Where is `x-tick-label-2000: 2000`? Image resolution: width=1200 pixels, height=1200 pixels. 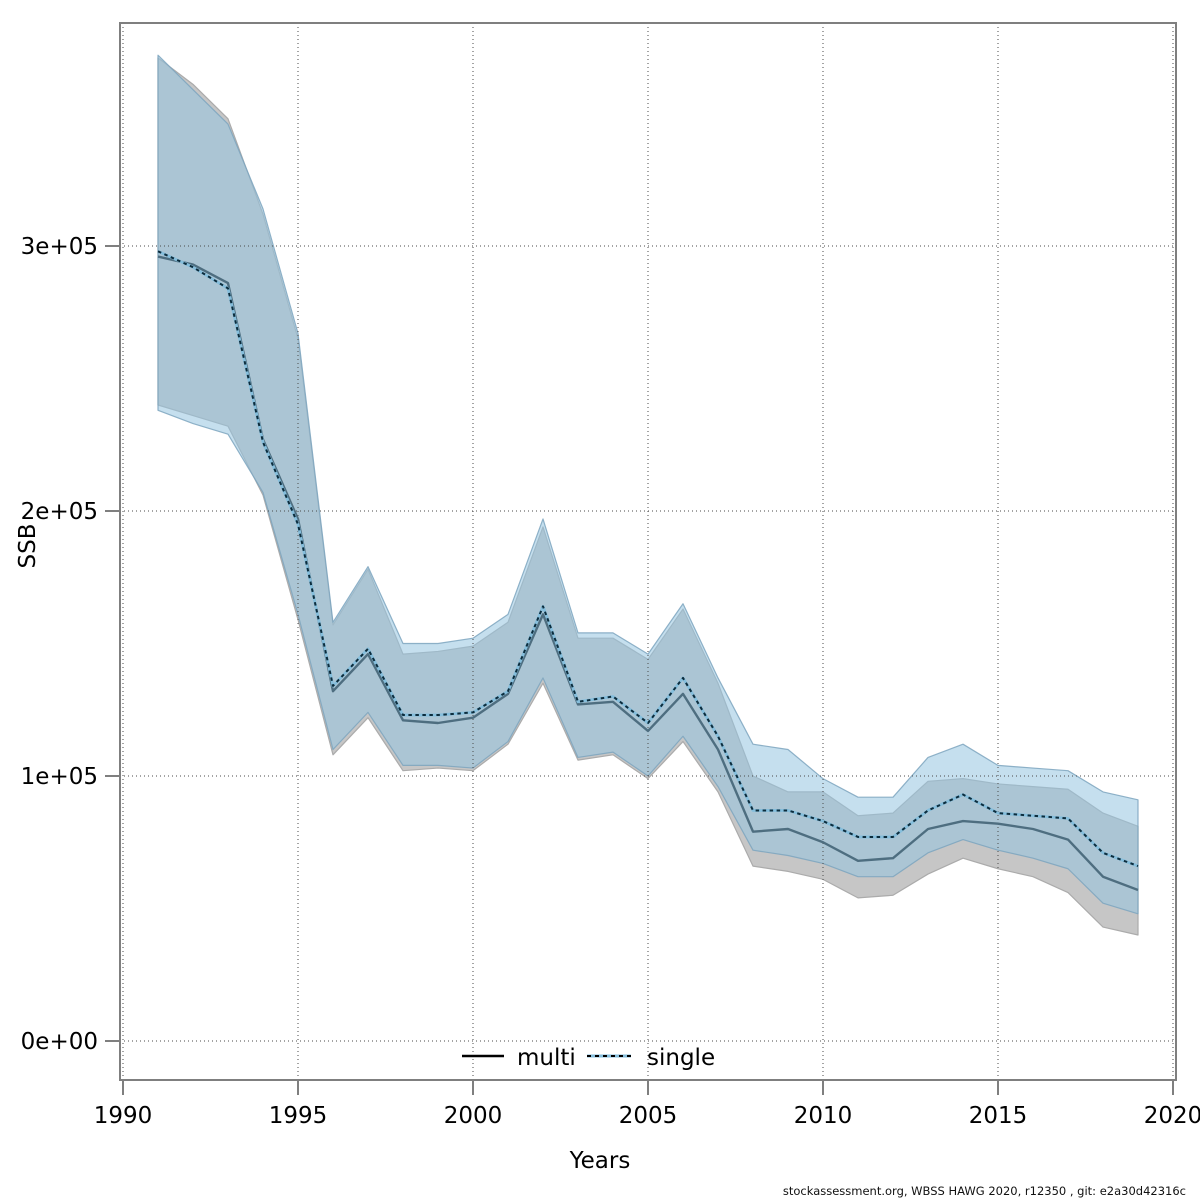
x-tick-label-2000: 2000 is located at coordinates (473, 1116).